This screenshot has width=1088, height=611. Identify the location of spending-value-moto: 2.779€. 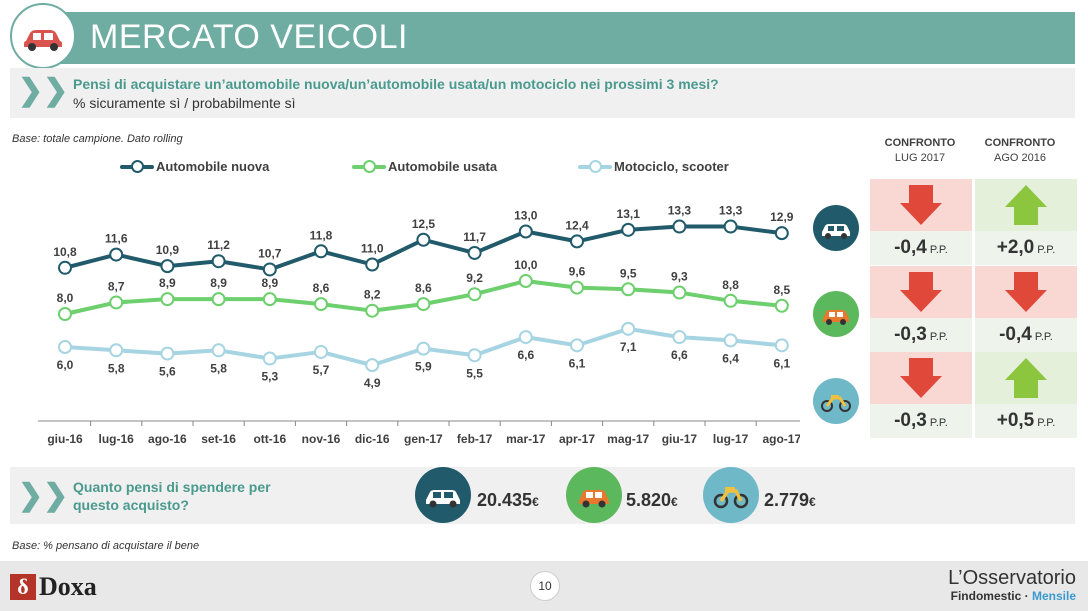
(790, 500).